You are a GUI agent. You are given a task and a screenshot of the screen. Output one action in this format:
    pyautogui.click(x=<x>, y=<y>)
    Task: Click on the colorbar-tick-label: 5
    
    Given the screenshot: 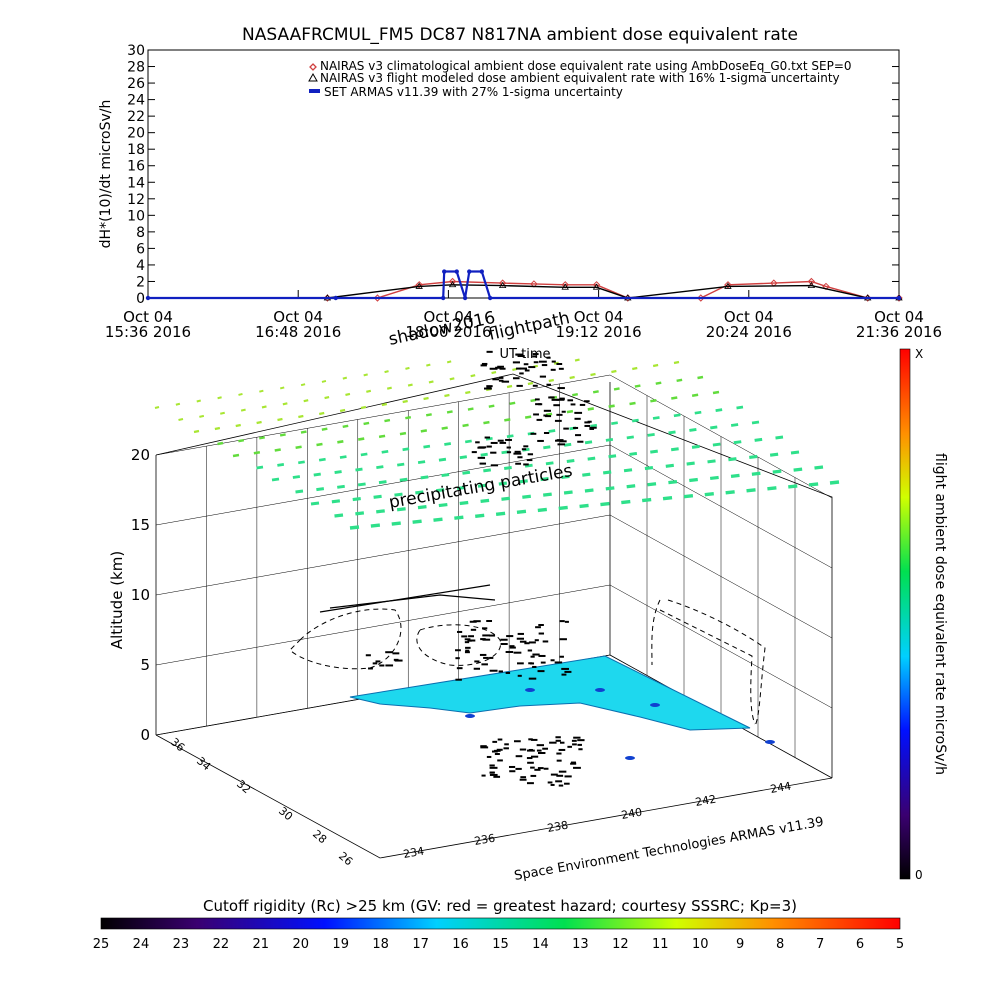 What is the action you would take?
    pyautogui.click(x=900, y=944)
    